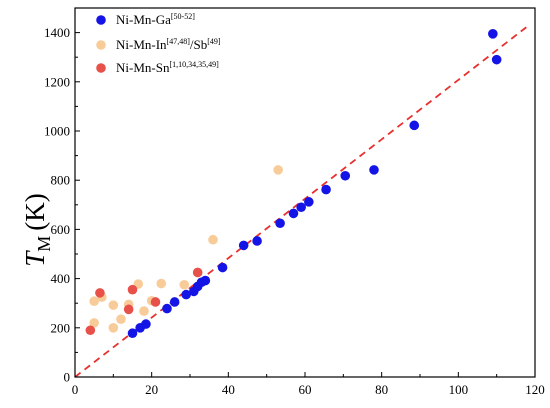  I want to click on legend-sup-ni-mn-in: [47,48], so click(179, 41).